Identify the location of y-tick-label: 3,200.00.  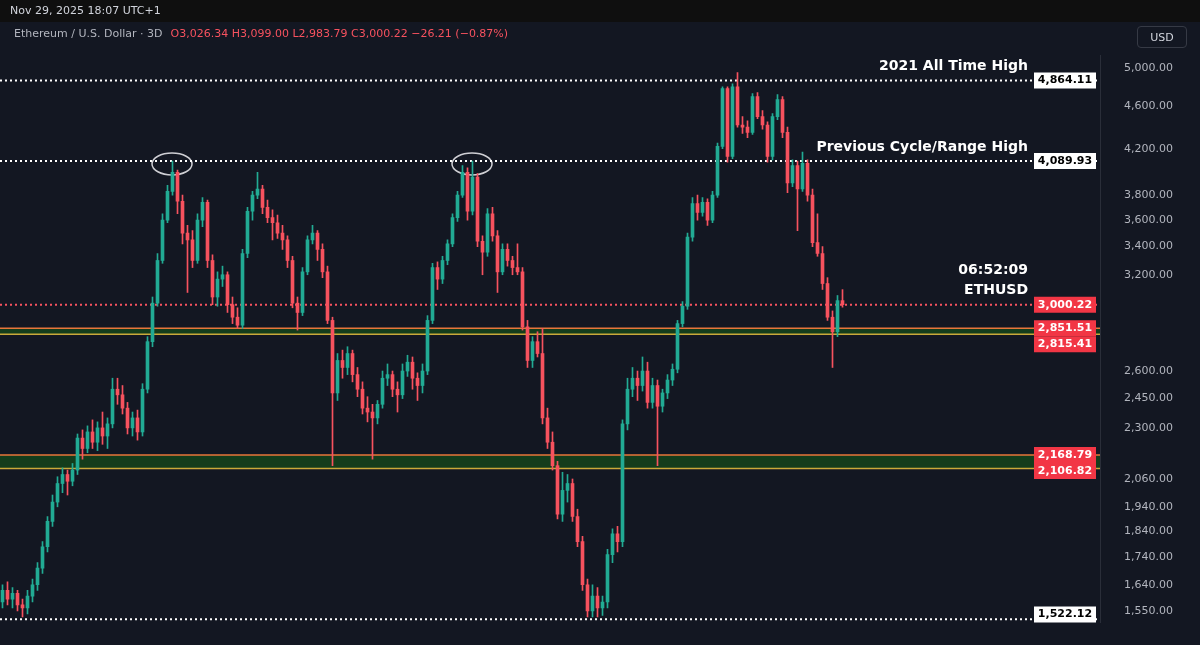
(1148, 274).